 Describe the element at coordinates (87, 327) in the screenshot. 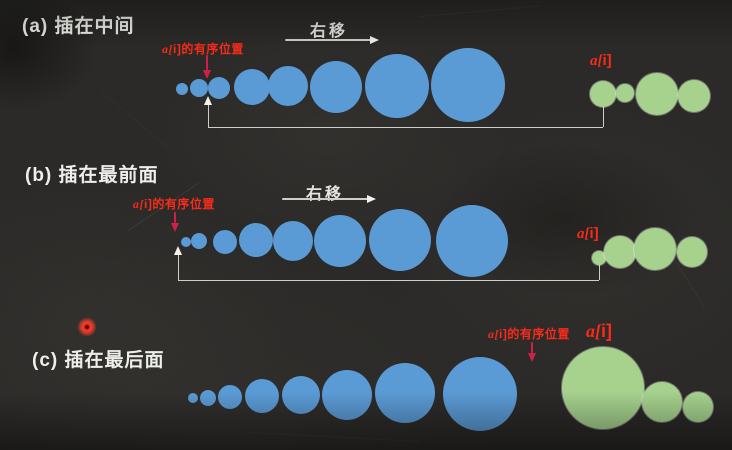

I see `laser-pointer-dot` at that location.